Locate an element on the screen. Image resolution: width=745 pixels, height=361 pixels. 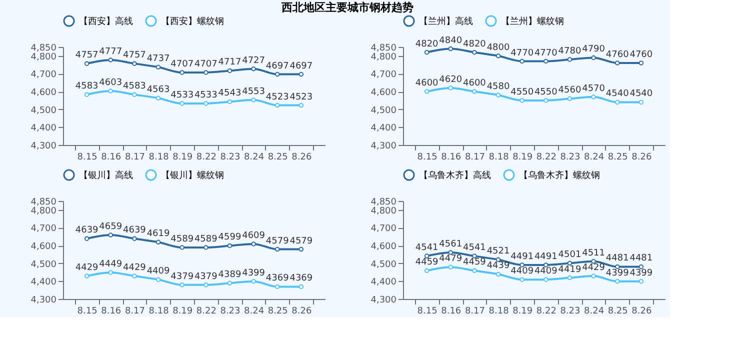
data-label: 4780 is located at coordinates (570, 51).